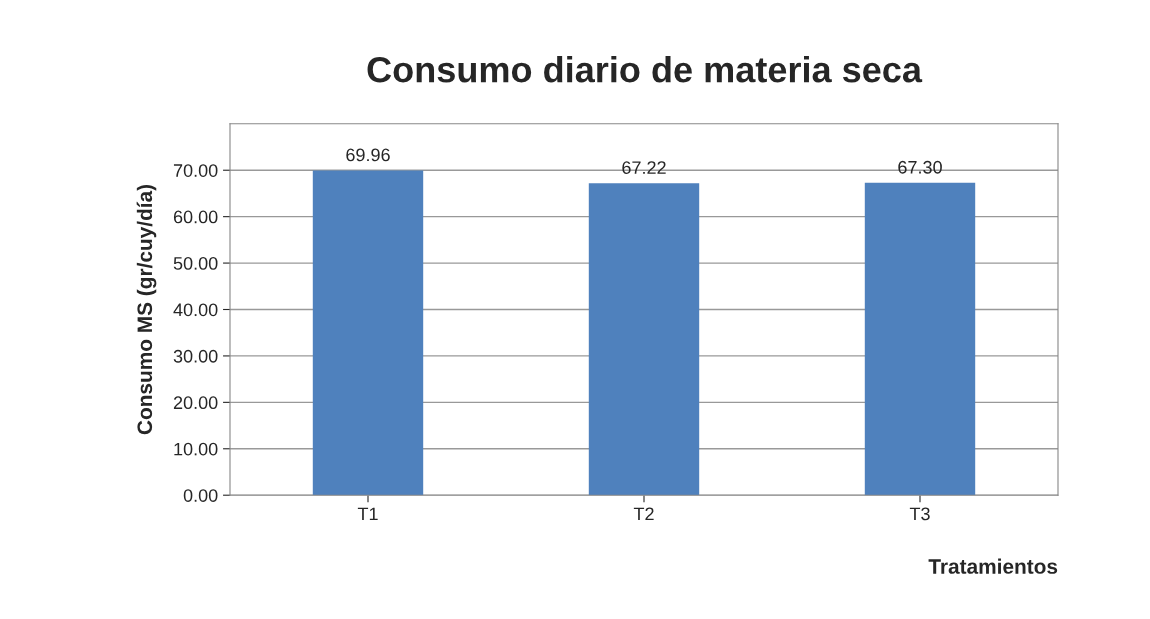 The image size is (1150, 619). Describe the element at coordinates (367, 514) in the screenshot. I see `x-tick-label: T1` at that location.